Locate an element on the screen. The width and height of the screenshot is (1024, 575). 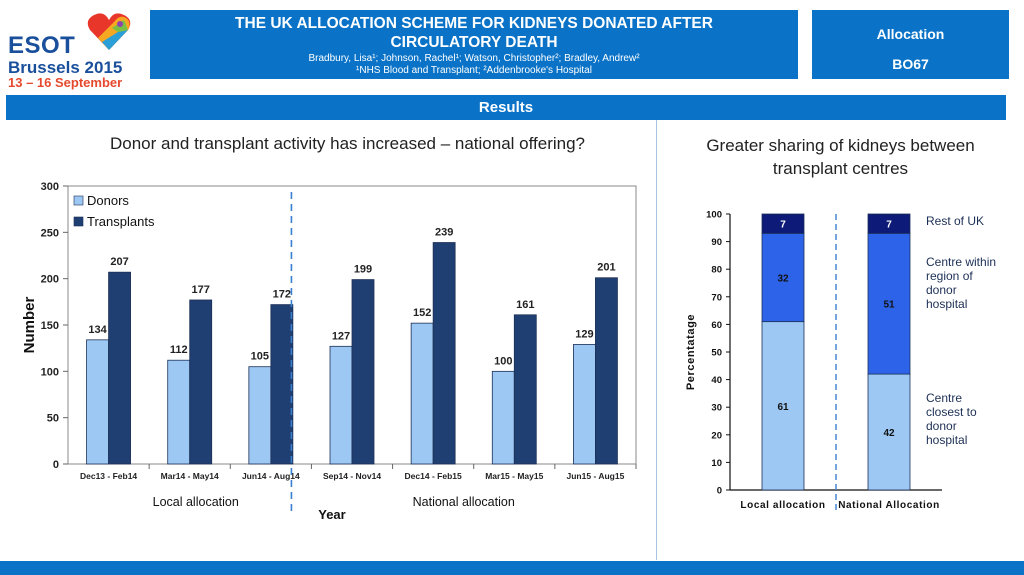
y-tick-label: 40 is located at coordinates (716, 380).